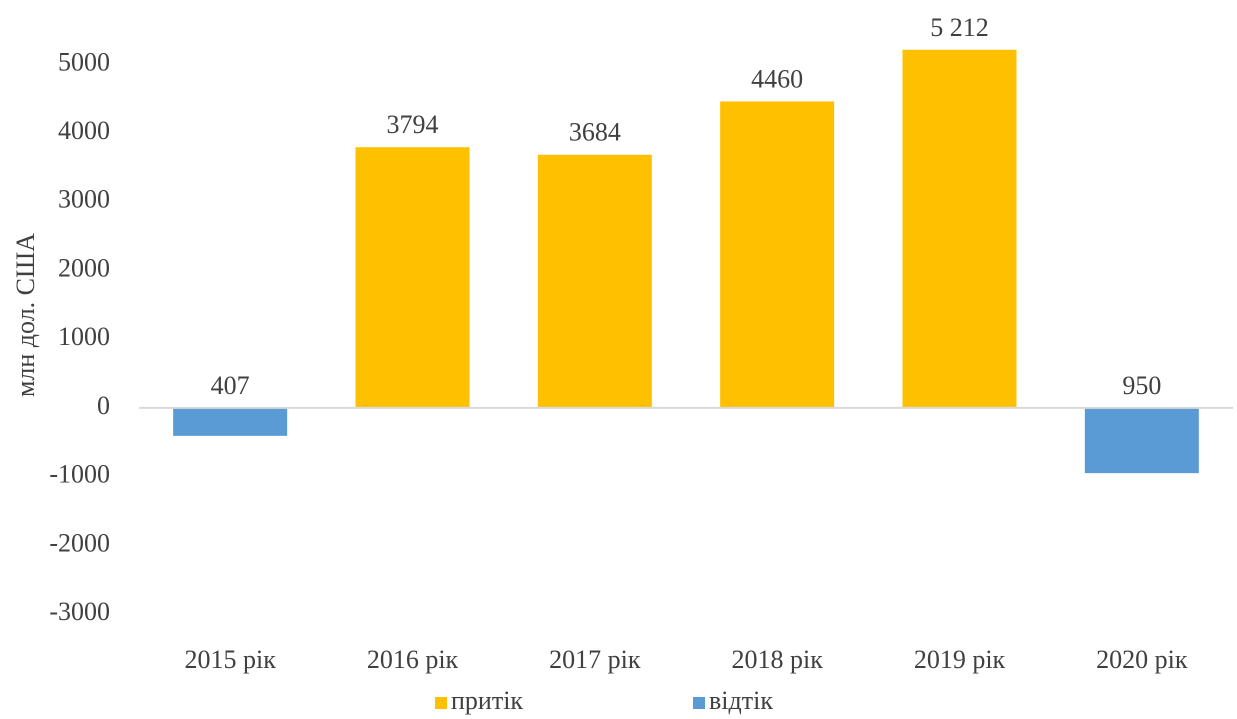 The width and height of the screenshot is (1237, 719). I want to click on y-tick-label: -1000, so click(79, 474).